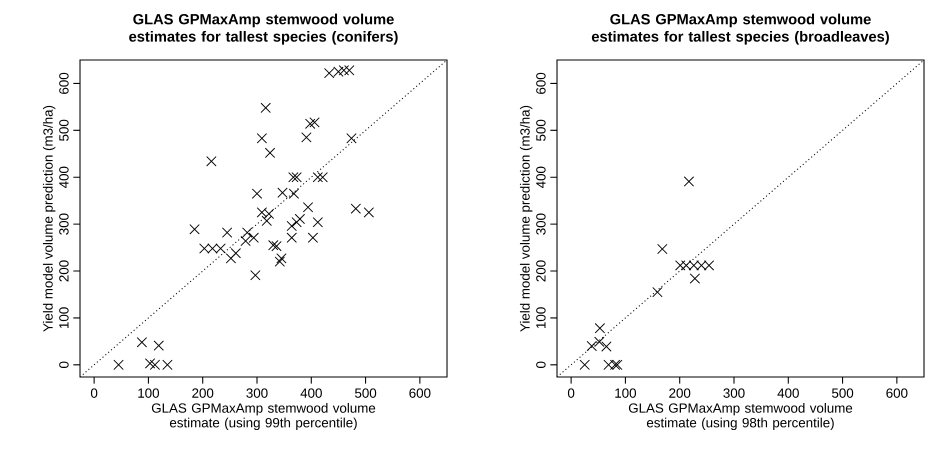 Image resolution: width=941 pixels, height=455 pixels. Describe the element at coordinates (264, 416) in the screenshot. I see `x-axis-title: GLAS GPMaxAmp stemwood volume estimate (using 99th percentile)` at that location.